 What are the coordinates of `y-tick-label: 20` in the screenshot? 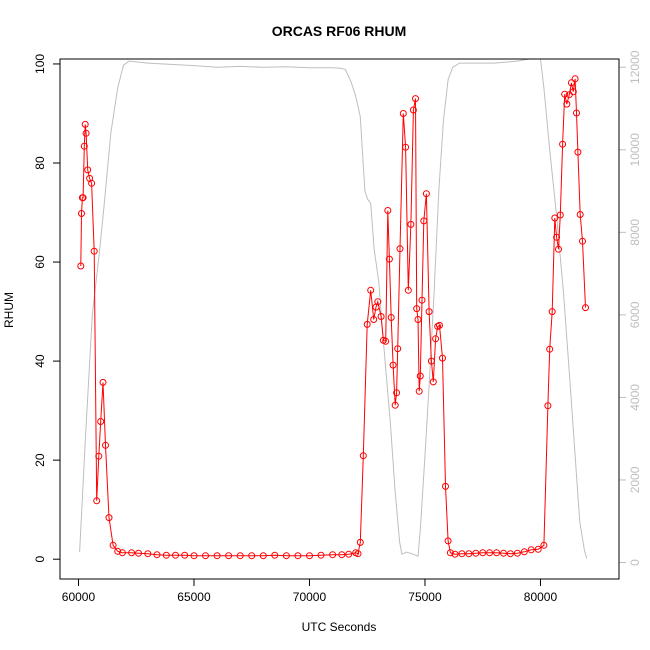 It's located at (40, 460).